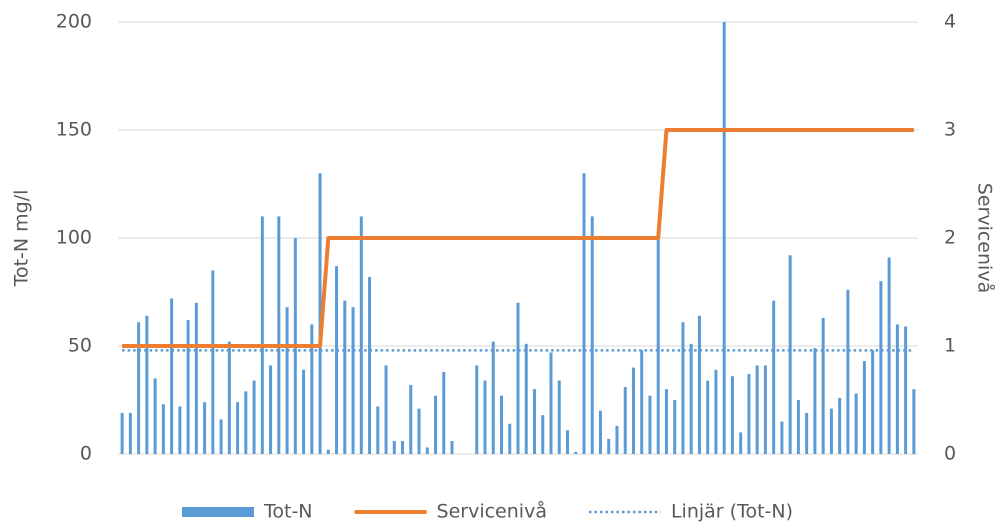 This screenshot has height=528, width=1000. Describe the element at coordinates (985, 238) in the screenshot. I see `y2-axis-label: Servicenivå` at that location.